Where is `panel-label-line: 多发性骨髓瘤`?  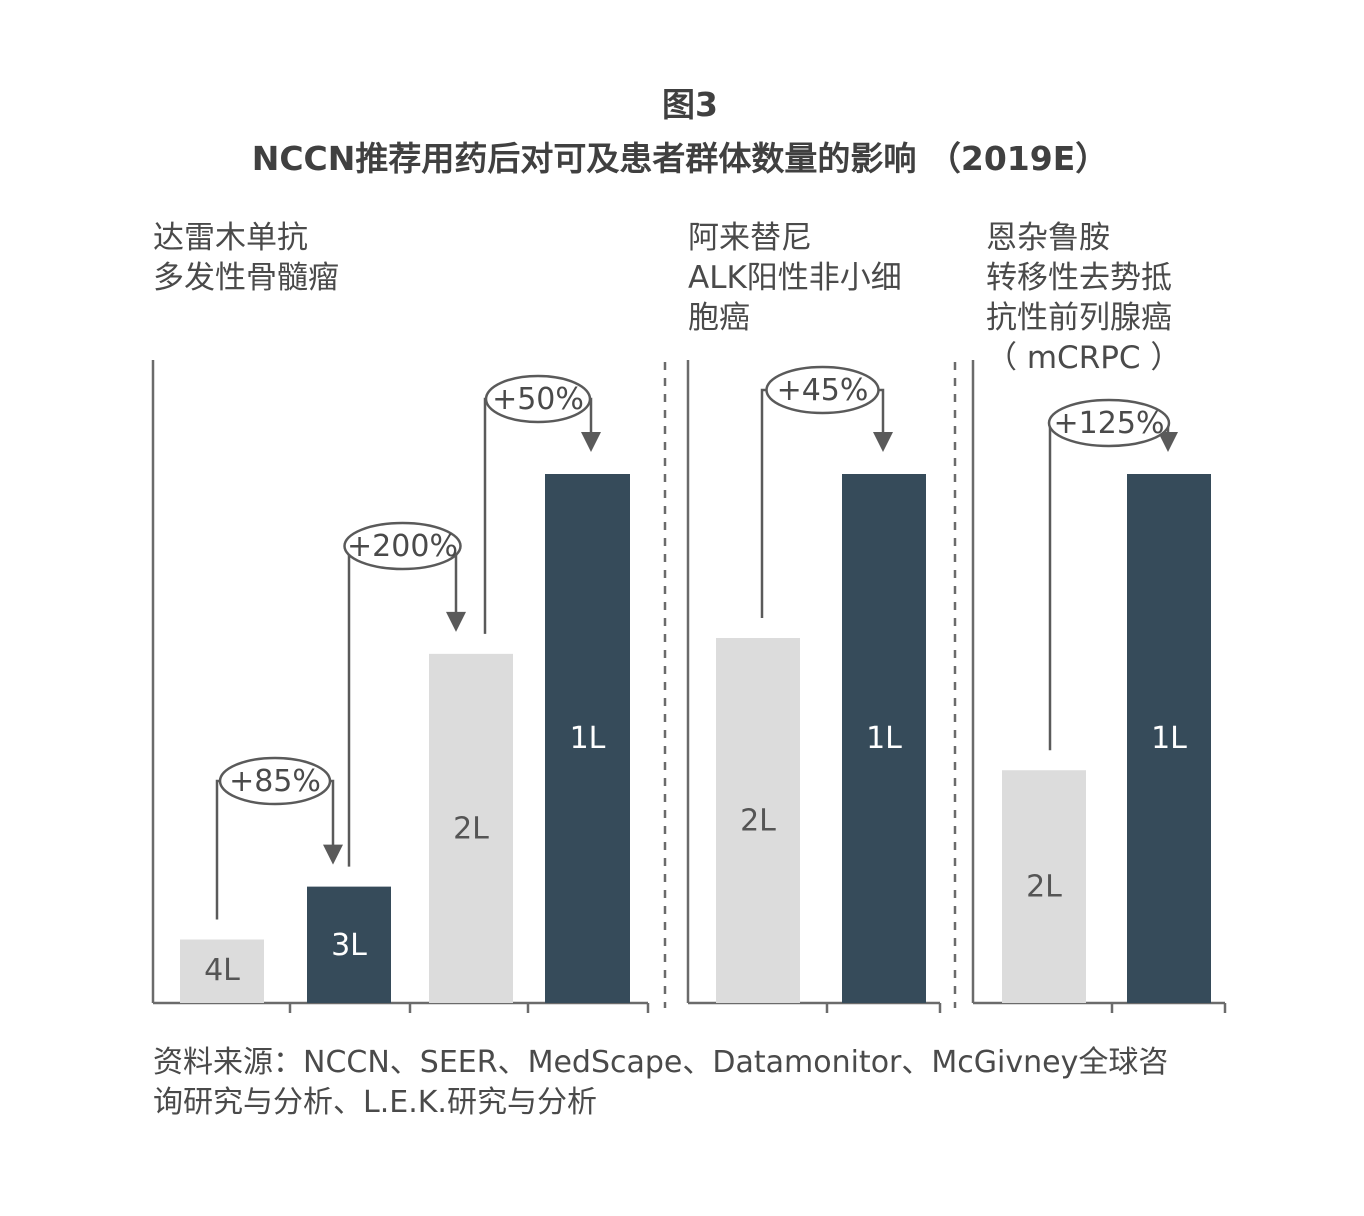
panel-label-line: 多发性骨髓瘤 is located at coordinates (246, 278).